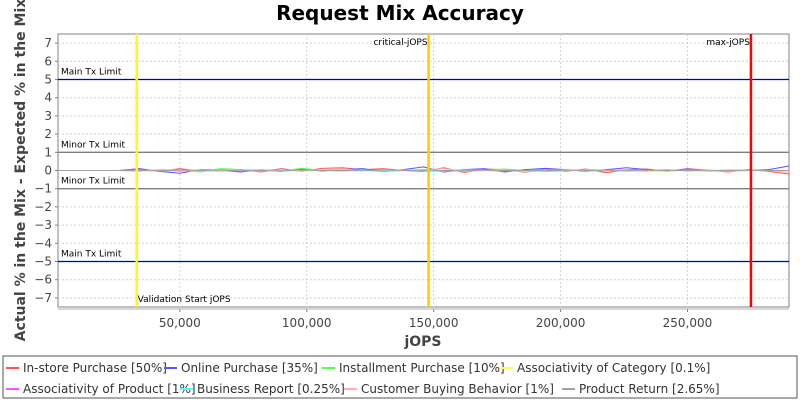 This screenshot has width=800, height=400. Describe the element at coordinates (109, 389) in the screenshot. I see `legend-label: Associativity of Product [1%]` at that location.